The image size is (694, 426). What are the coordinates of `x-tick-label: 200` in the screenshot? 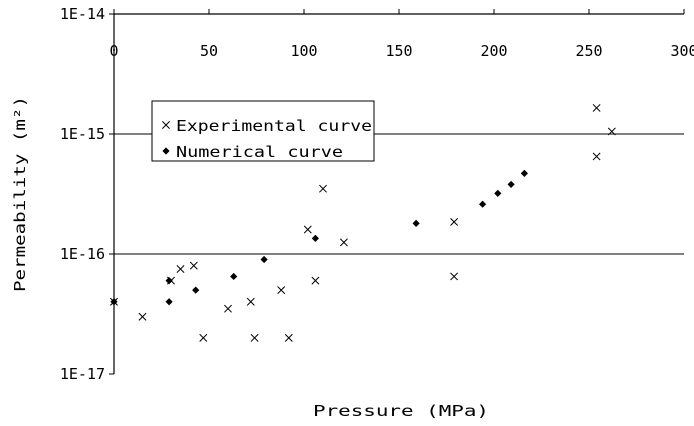 It's located at (493, 51).